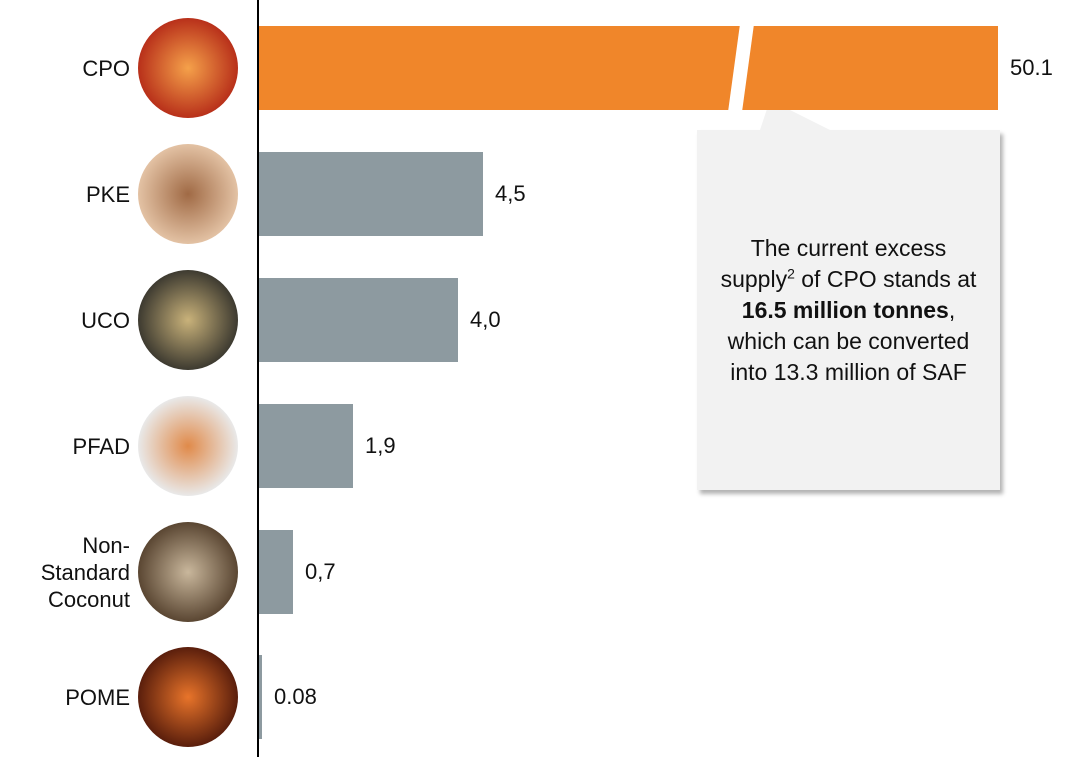 The image size is (1066, 757). What do you see at coordinates (188, 382) in the screenshot?
I see `icons` at bounding box center [188, 382].